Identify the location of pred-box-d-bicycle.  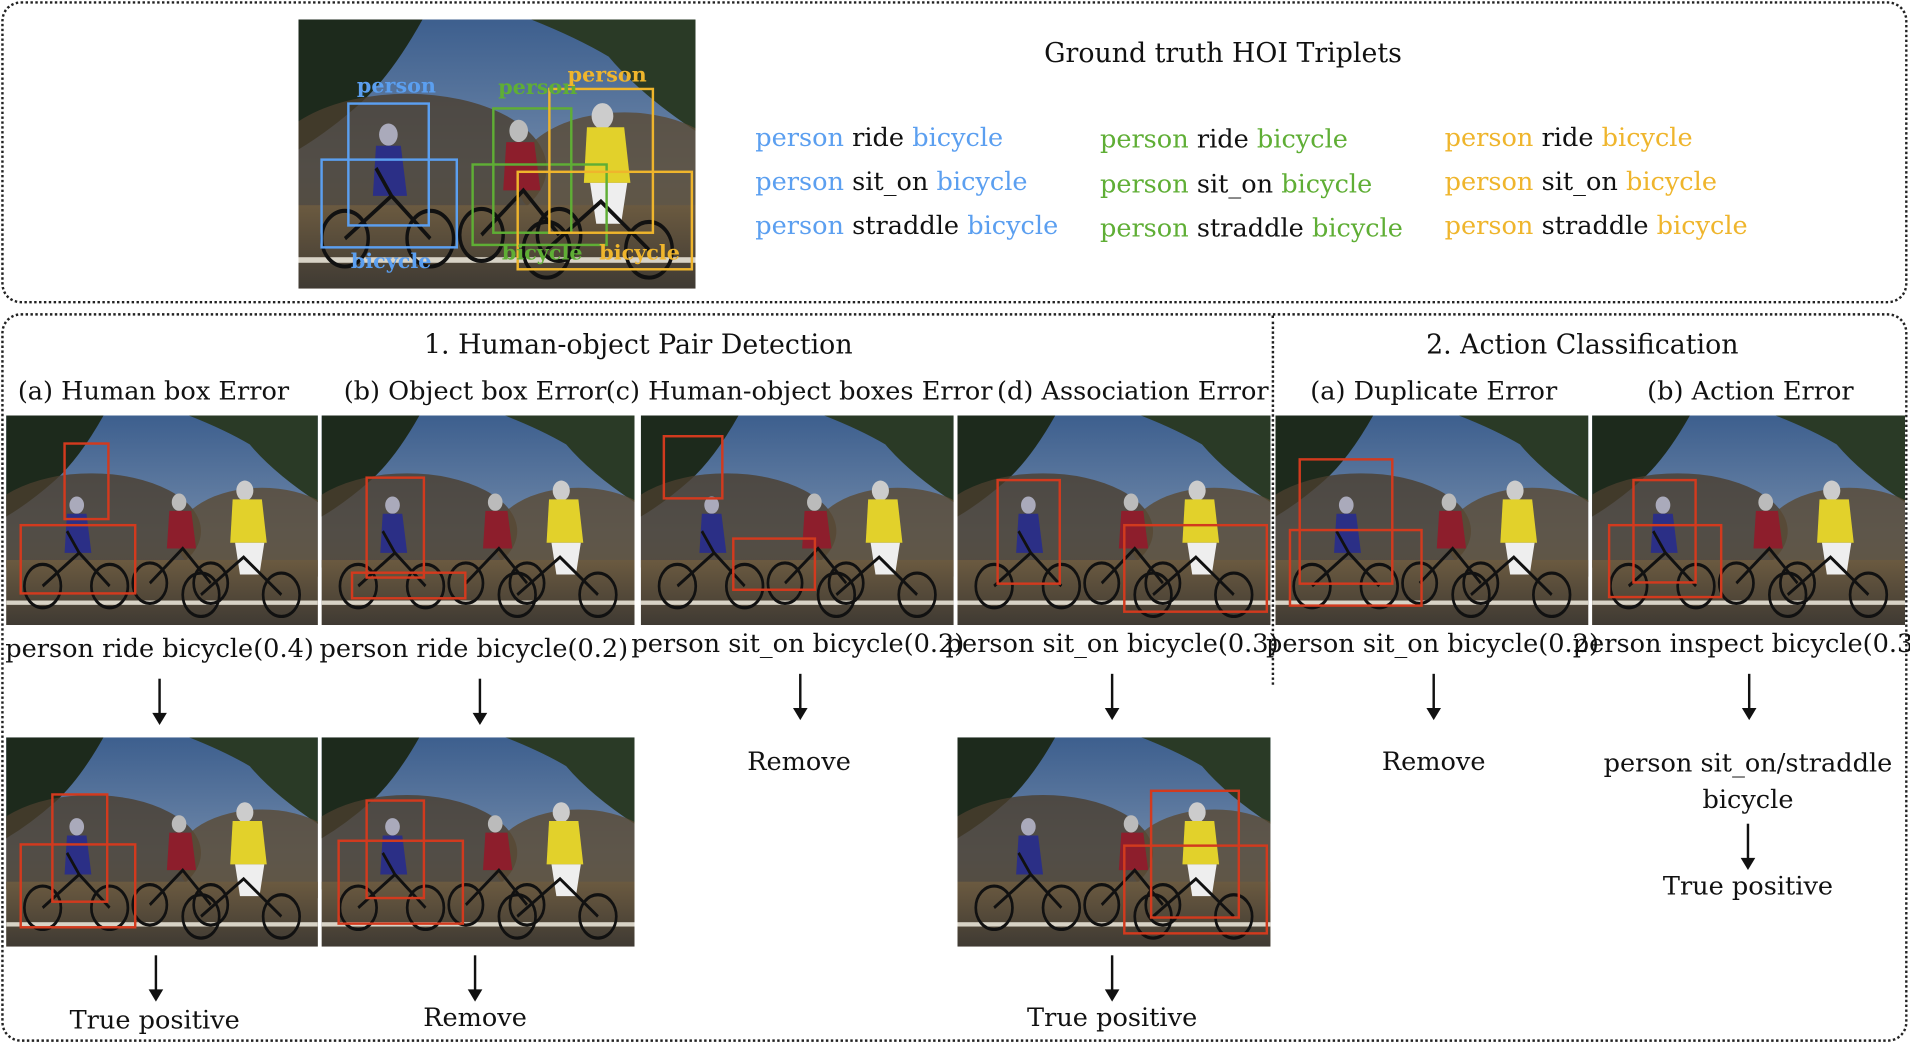
(1196, 568).